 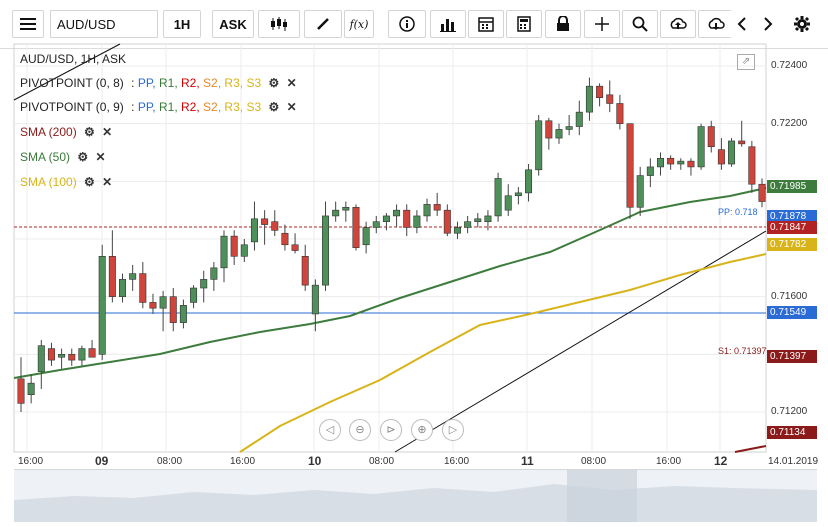 I want to click on s1-price-tag: 0.71397, so click(x=792, y=356).